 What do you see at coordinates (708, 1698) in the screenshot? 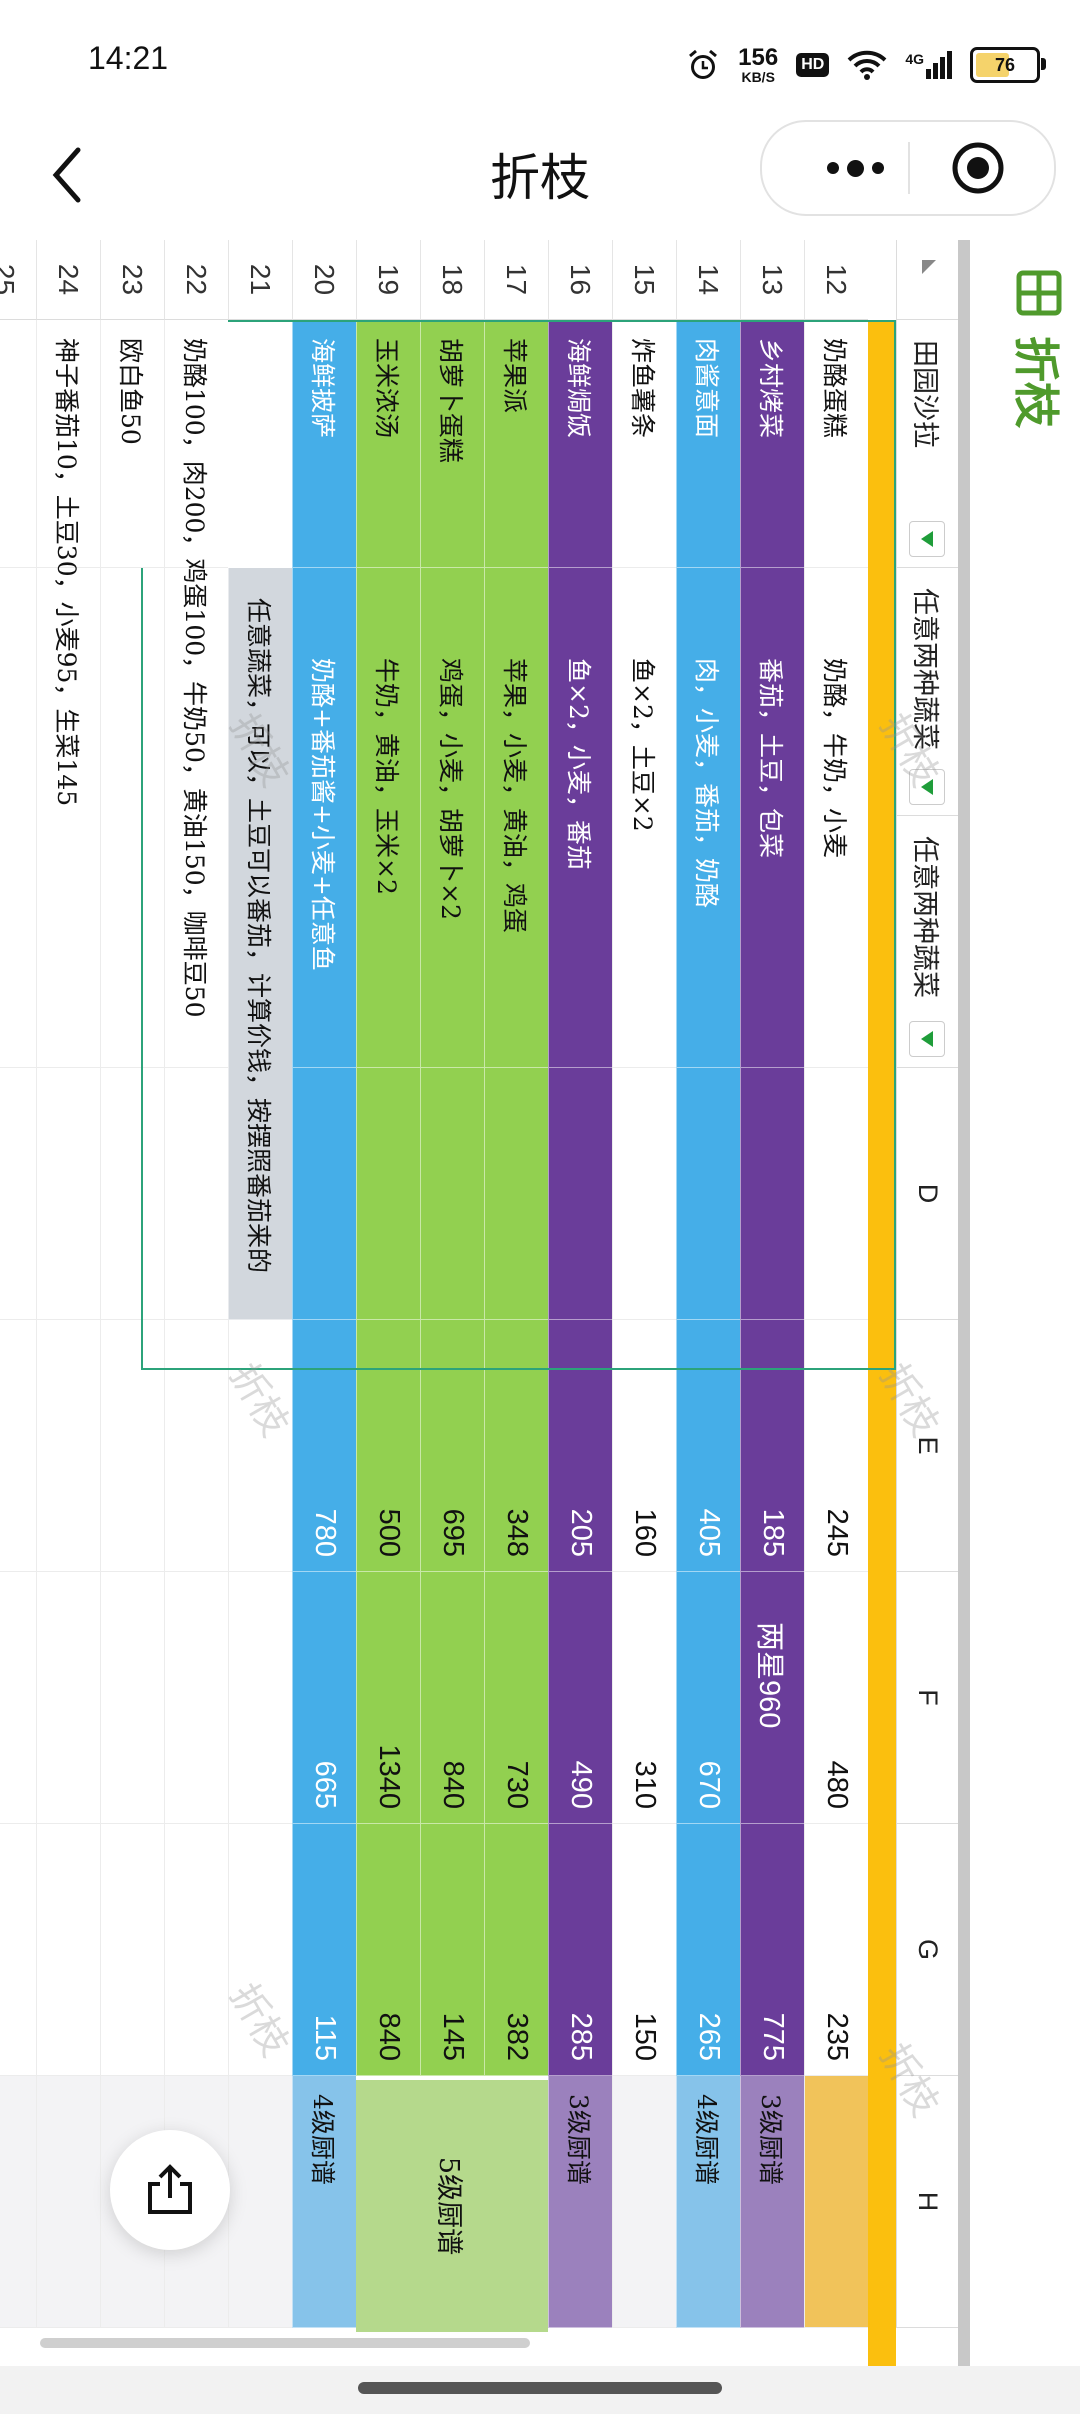
I see `cell-f: 670` at bounding box center [708, 1698].